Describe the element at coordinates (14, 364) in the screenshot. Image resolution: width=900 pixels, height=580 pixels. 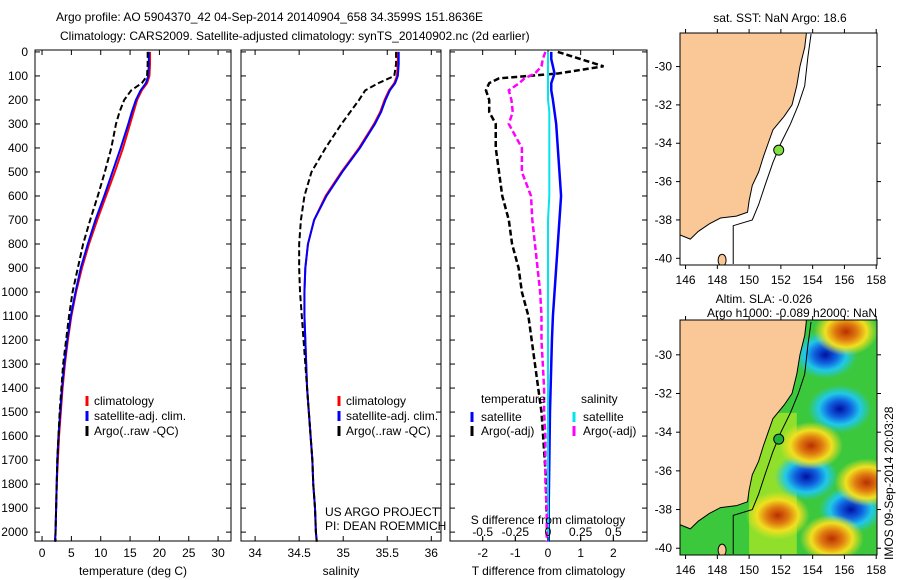
I see `y-tick-label: 1300` at that location.